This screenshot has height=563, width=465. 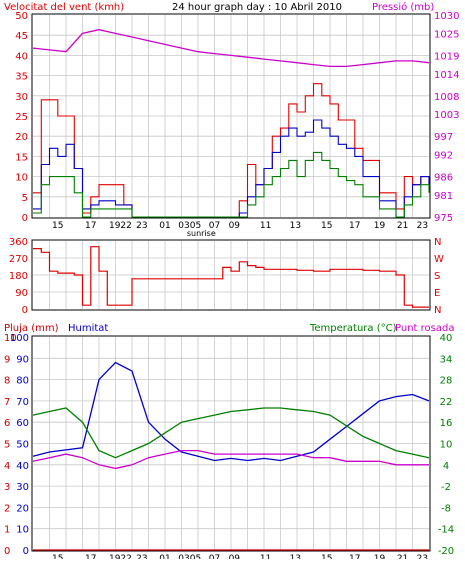 What do you see at coordinates (21, 97) in the screenshot?
I see `top-left-tick: 30` at bounding box center [21, 97].